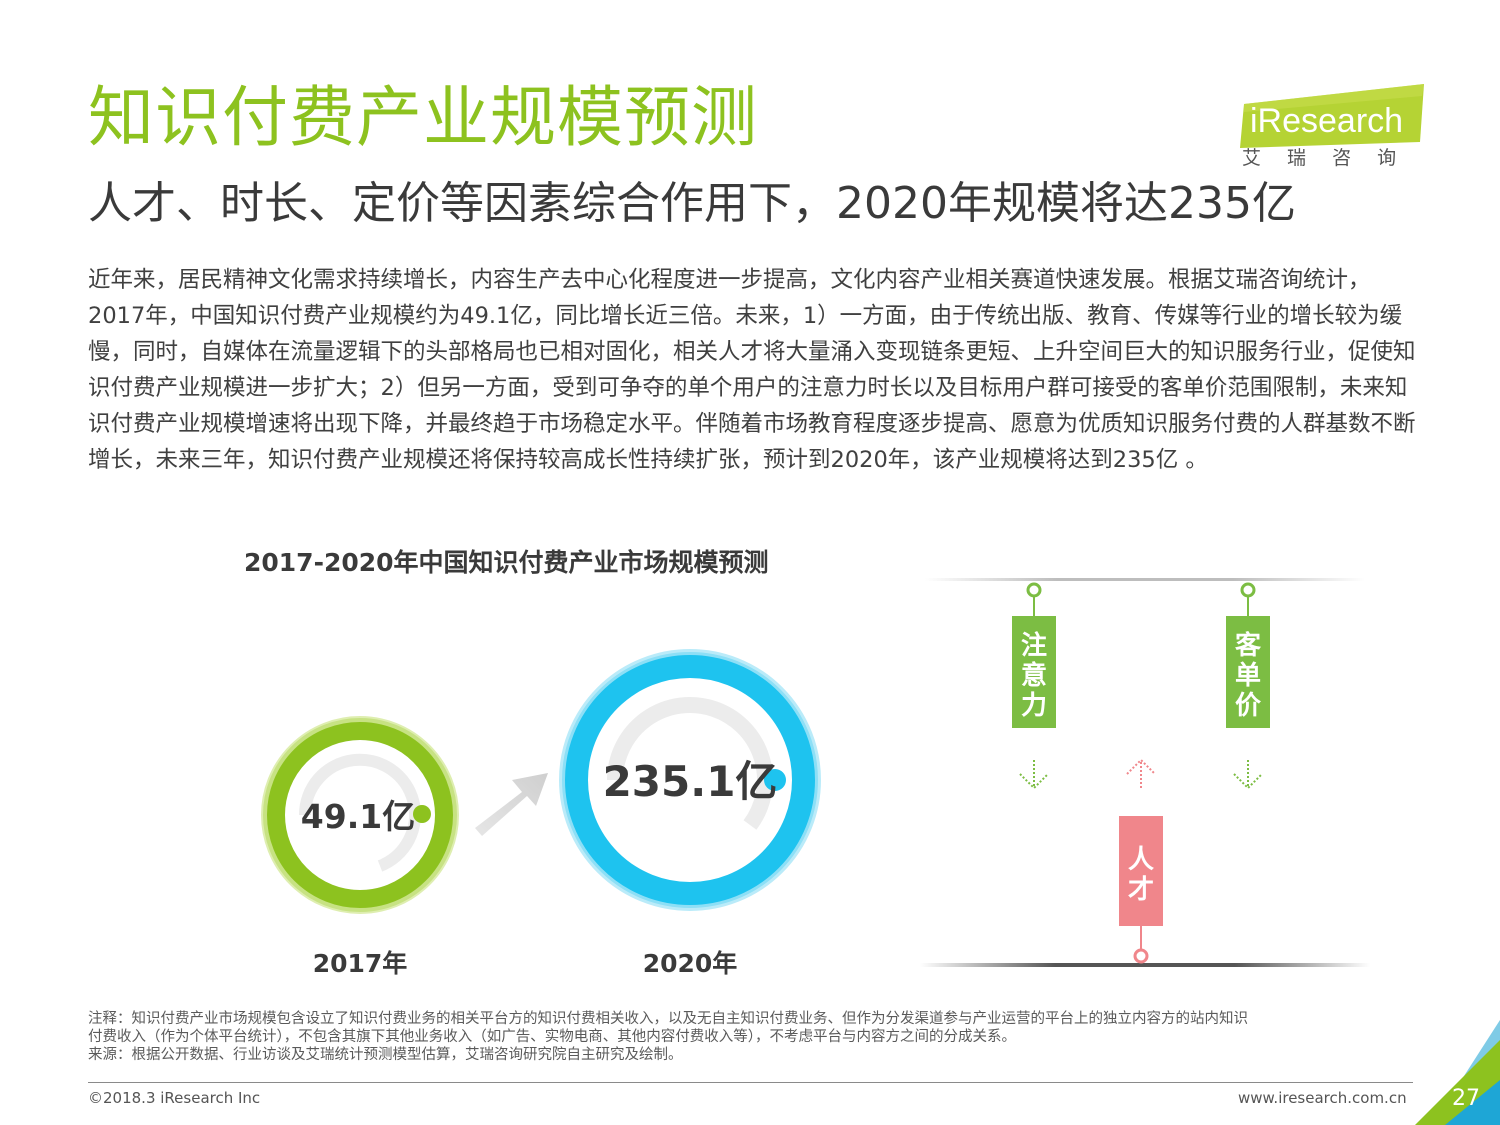  Describe the element at coordinates (1324, 158) in the screenshot. I see `logo-cn: 艾 瑞 咨 询` at that location.